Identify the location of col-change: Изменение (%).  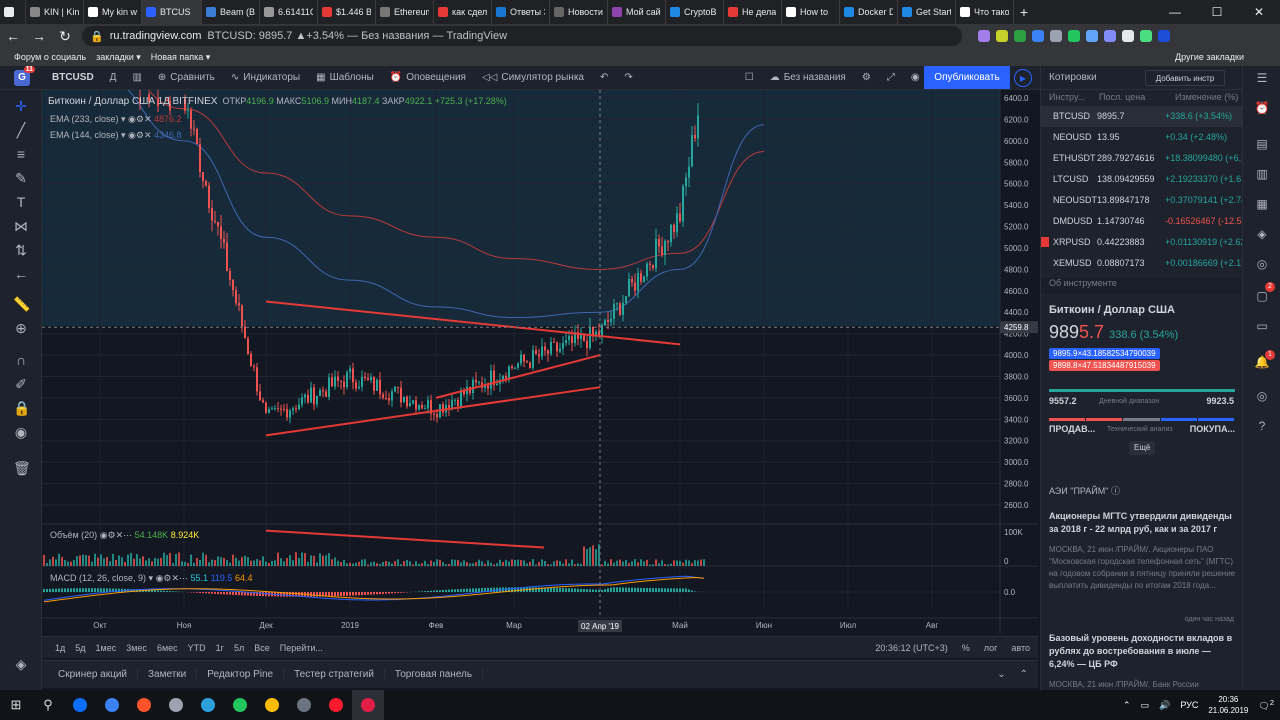
(1207, 97).